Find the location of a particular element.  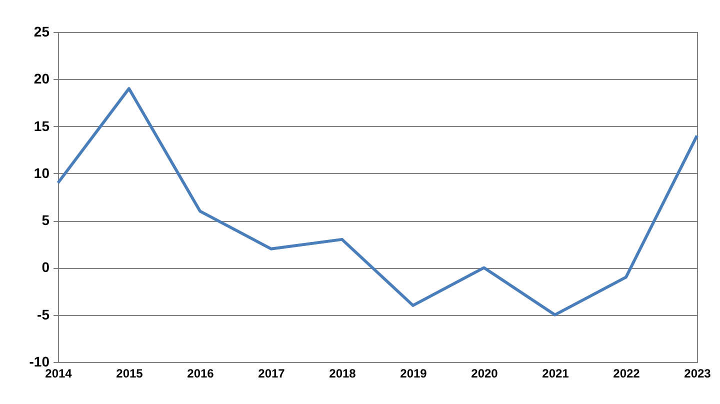

y-tick-label: 20 is located at coordinates (42, 78).